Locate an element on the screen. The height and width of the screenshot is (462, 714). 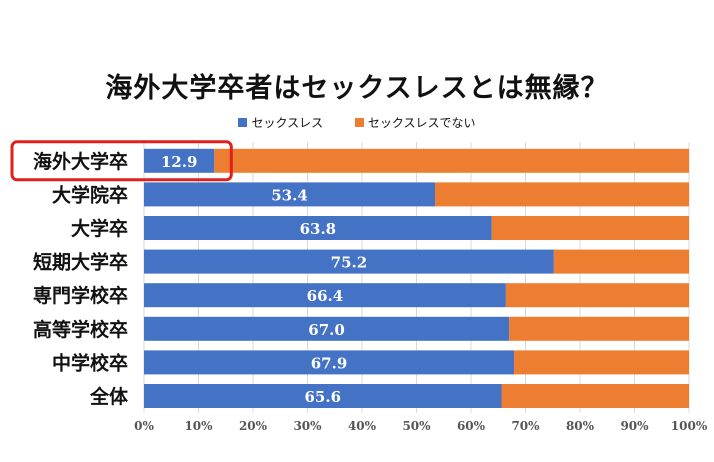
category-label: 中学校卒 is located at coordinates (90, 362).